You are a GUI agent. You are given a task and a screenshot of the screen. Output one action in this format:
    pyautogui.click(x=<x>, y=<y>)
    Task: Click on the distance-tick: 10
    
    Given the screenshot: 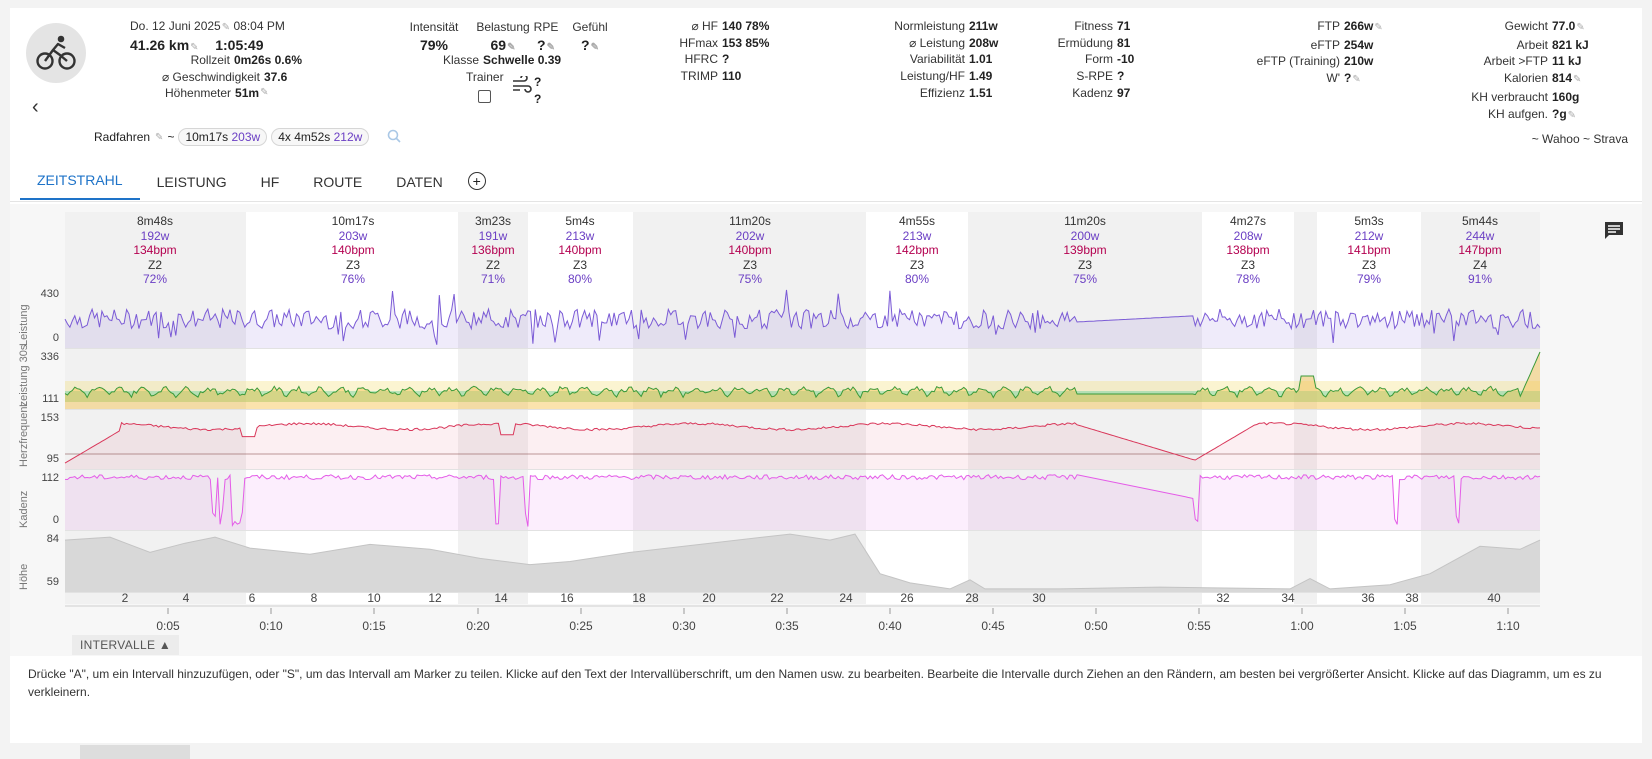 What is the action you would take?
    pyautogui.click(x=374, y=598)
    